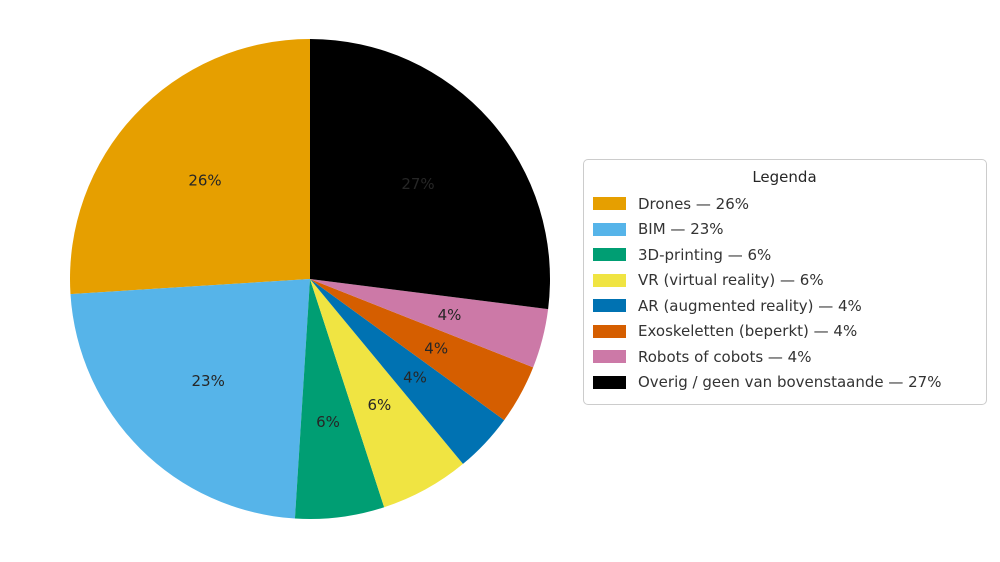  Describe the element at coordinates (790, 382) in the screenshot. I see `legend-item-label: Overig / geen van bovenstaande — 27%` at that location.